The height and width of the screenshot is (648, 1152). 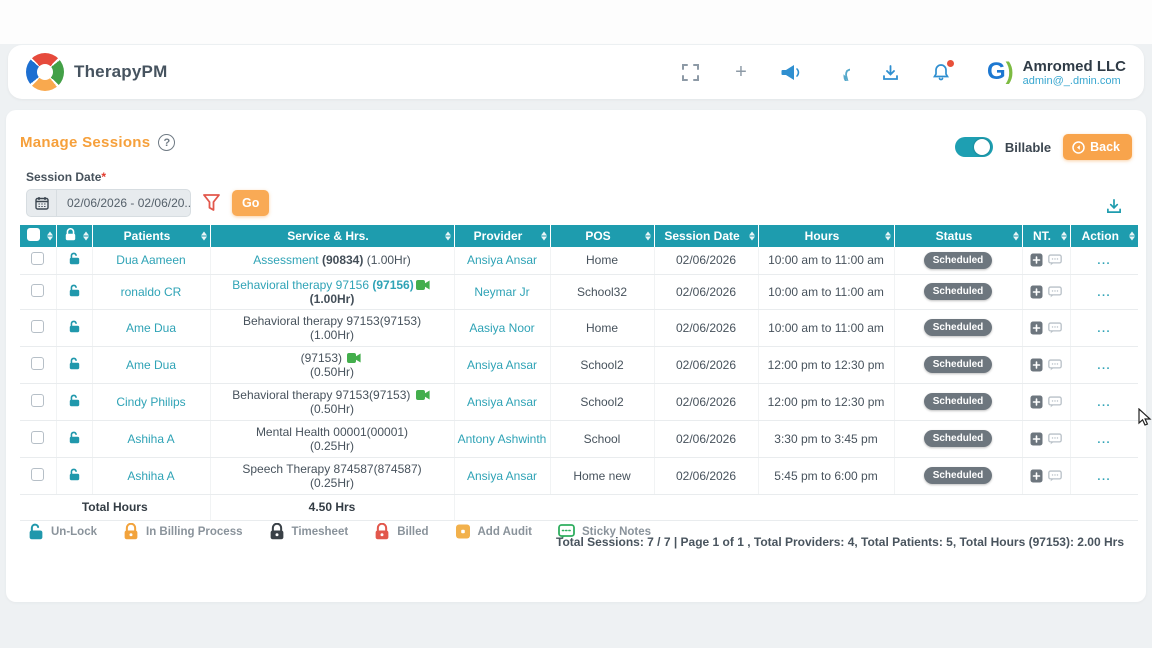 I want to click on provider-cell: Antony Ashwinth, so click(x=502, y=439).